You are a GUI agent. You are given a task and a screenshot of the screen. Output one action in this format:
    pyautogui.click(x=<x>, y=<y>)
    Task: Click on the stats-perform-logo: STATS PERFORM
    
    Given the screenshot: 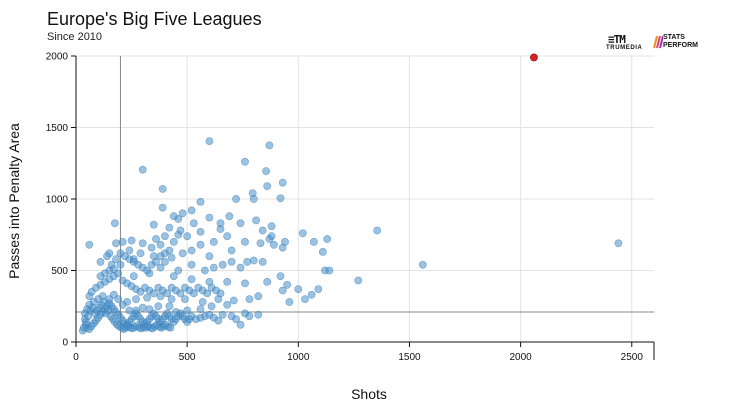 What is the action you would take?
    pyautogui.click(x=681, y=44)
    